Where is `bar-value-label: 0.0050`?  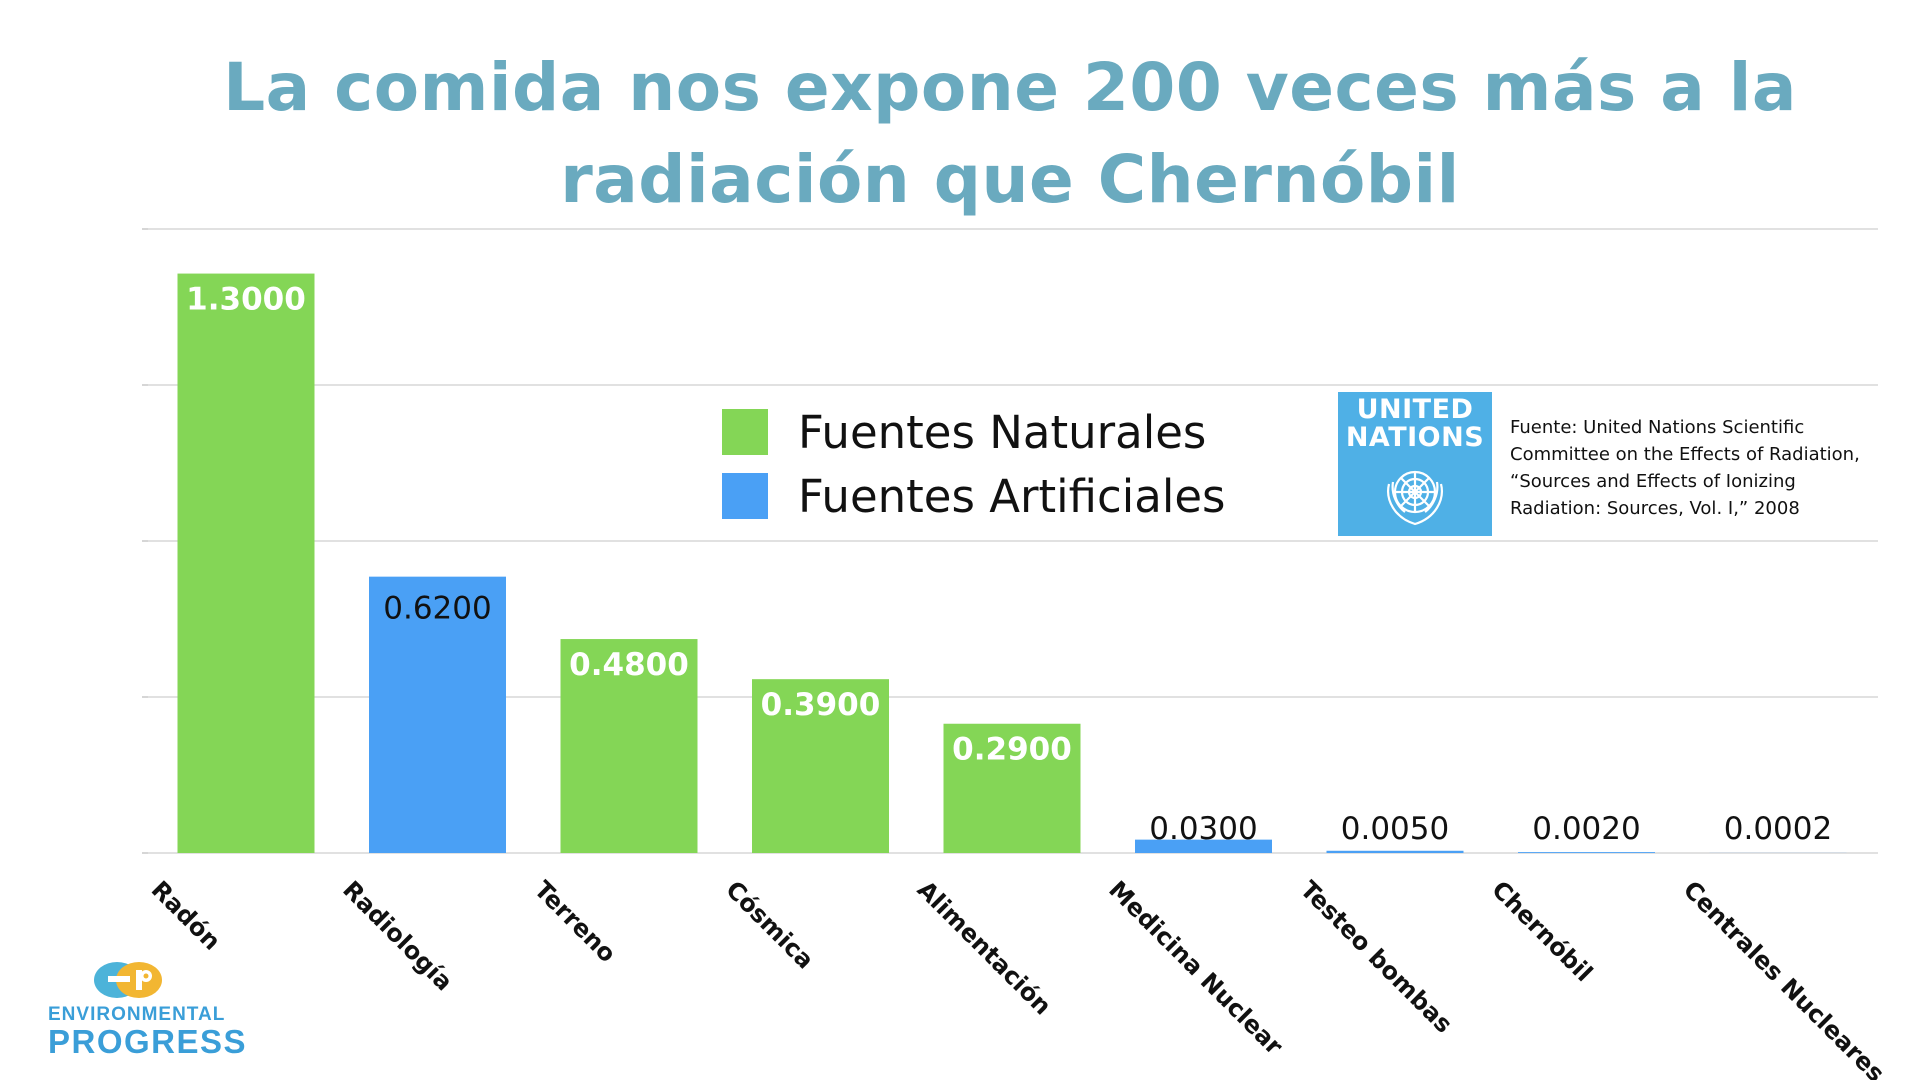
bar-value-label: 0.0050 is located at coordinates (1395, 829).